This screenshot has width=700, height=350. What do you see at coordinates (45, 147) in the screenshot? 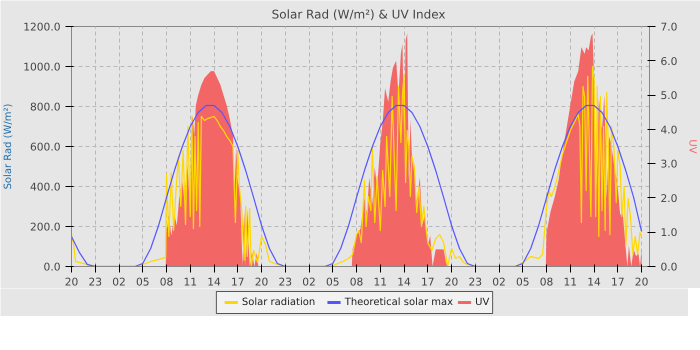
I see `y-tick-label: 600.0` at bounding box center [45, 147].